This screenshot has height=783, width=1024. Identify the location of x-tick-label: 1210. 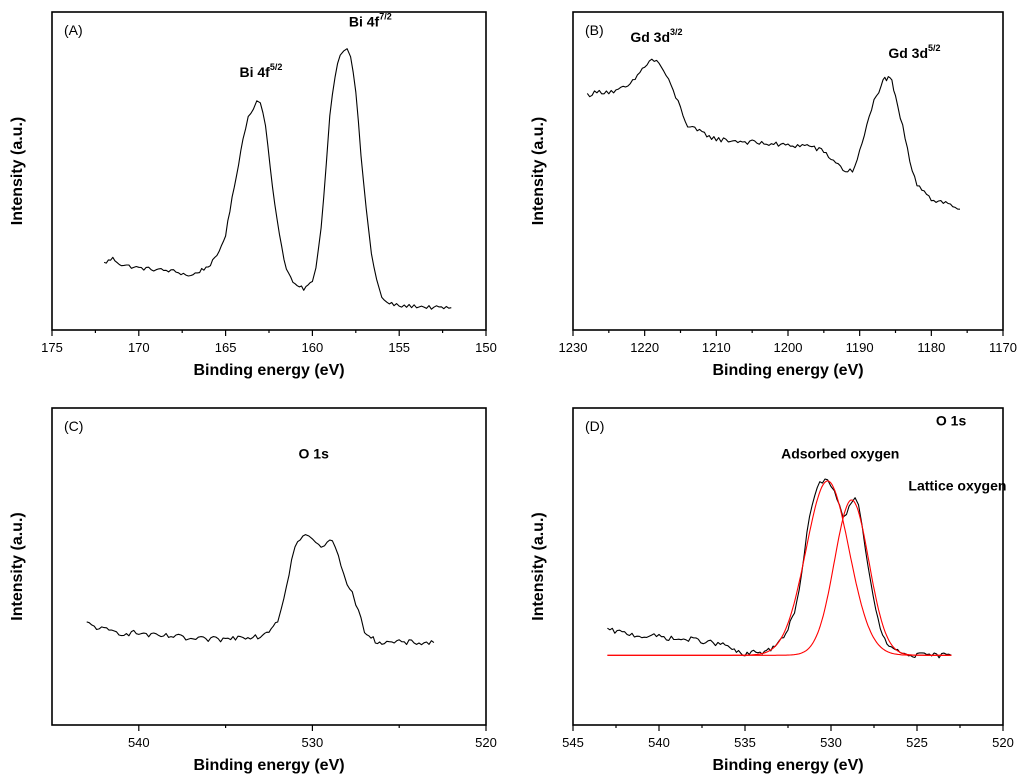
(716, 347).